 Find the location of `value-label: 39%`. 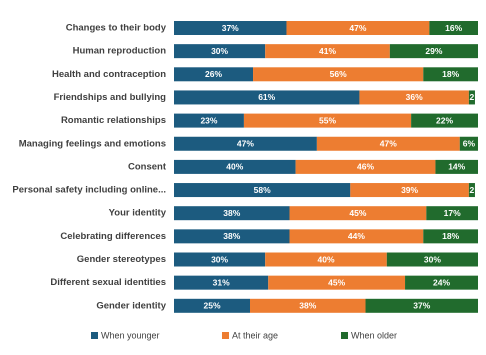

value-label: 39% is located at coordinates (409, 190).